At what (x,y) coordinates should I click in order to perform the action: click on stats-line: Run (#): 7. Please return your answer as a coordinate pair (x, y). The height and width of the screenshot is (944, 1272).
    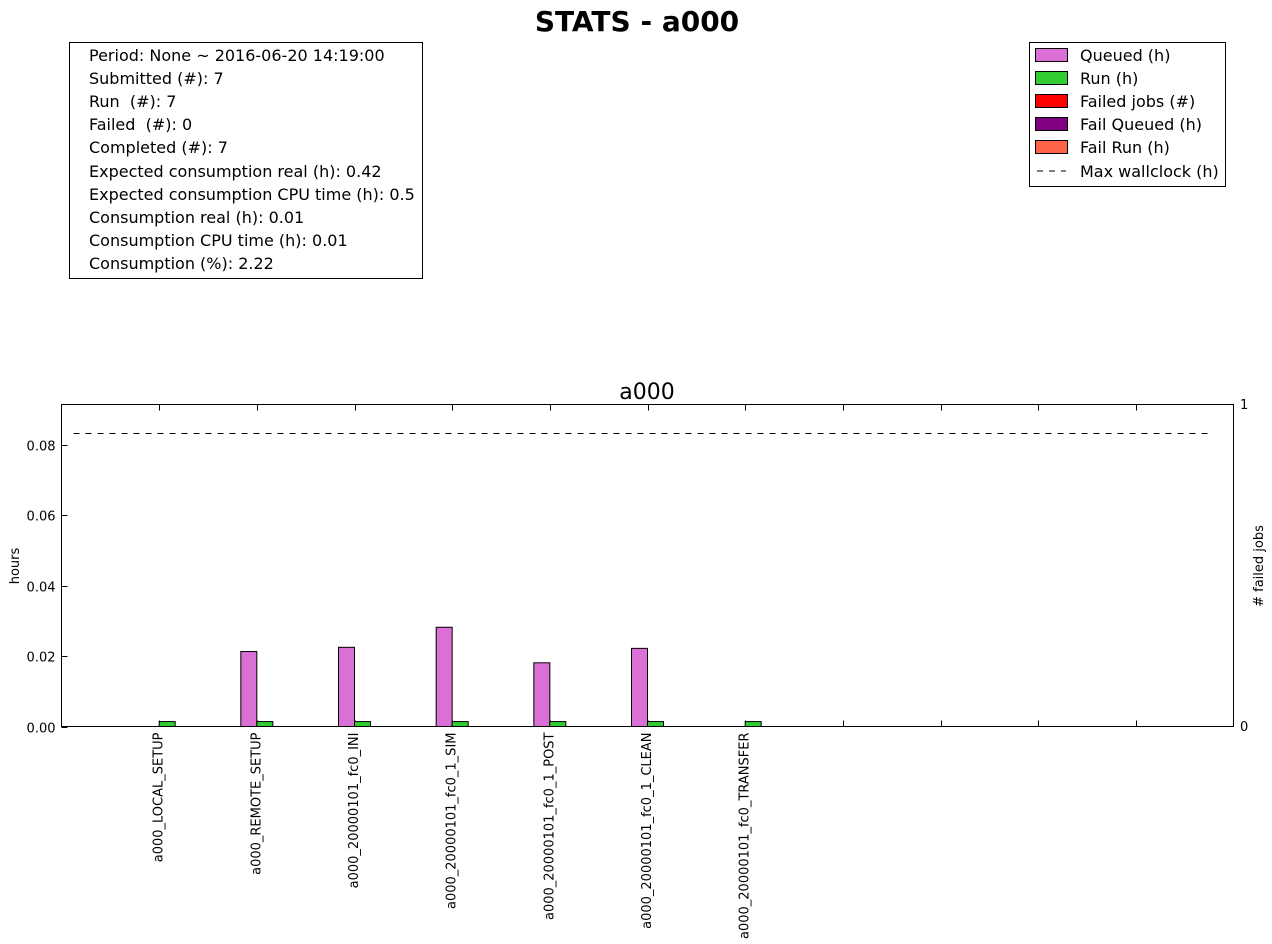
    Looking at the image, I should click on (132, 101).